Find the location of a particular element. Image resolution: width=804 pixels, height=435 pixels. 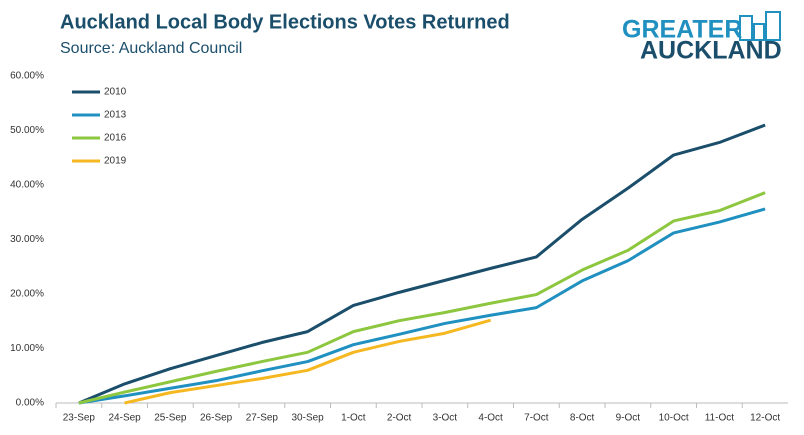

x-tick-label: 24-Sep is located at coordinates (125, 418).